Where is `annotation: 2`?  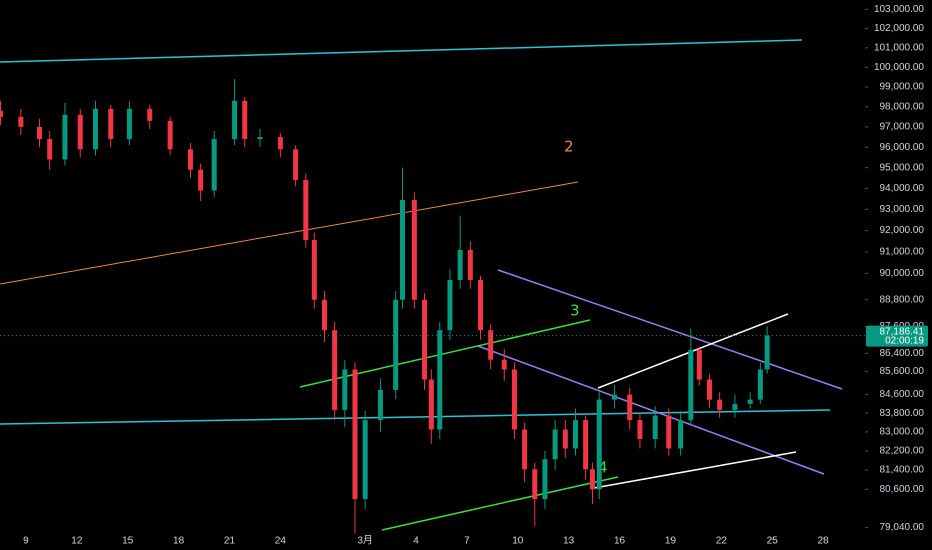 annotation: 2 is located at coordinates (569, 147).